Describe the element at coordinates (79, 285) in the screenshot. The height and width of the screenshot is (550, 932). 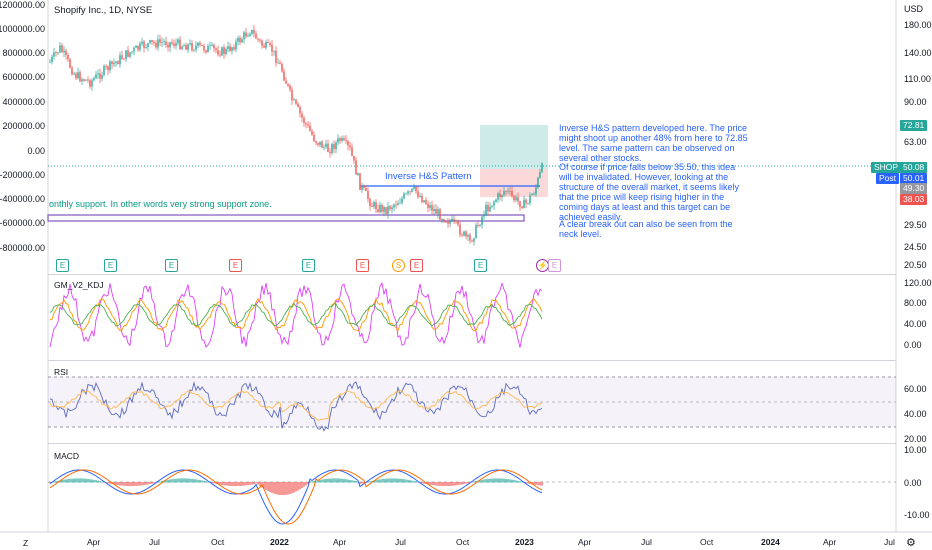
I see `kdj-title: GM_V2_KDJ` at that location.